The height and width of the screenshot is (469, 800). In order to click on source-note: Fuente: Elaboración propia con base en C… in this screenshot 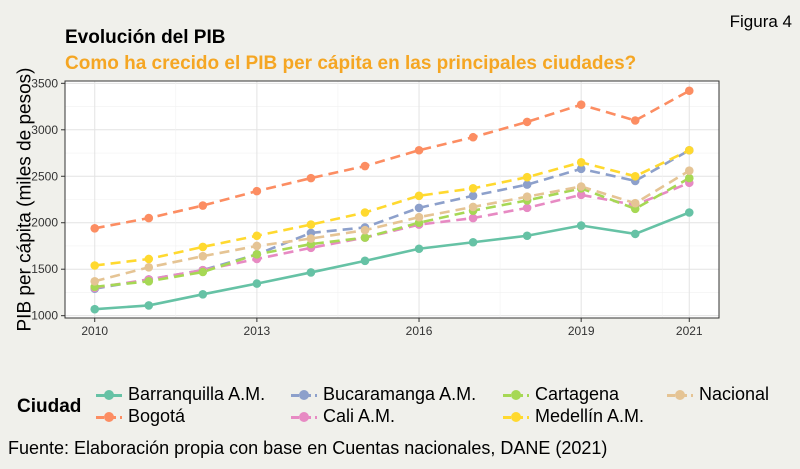, I will do `click(308, 448)`.